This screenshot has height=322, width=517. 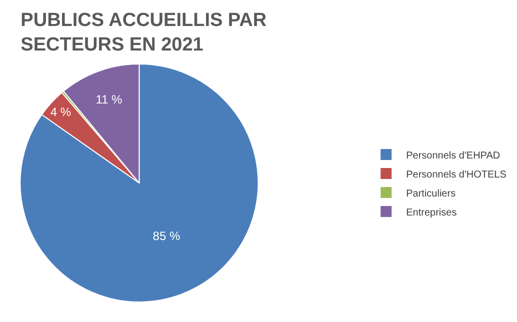 I want to click on legend-label: Particuliers, so click(x=431, y=194).